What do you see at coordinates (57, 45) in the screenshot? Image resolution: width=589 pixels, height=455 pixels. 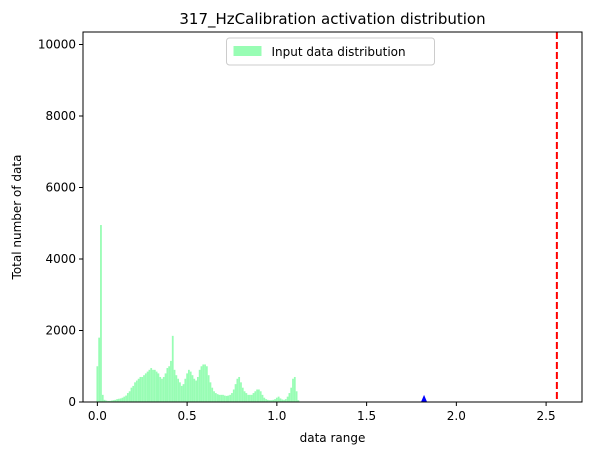 I see `y-tick-label: 10000` at bounding box center [57, 45].